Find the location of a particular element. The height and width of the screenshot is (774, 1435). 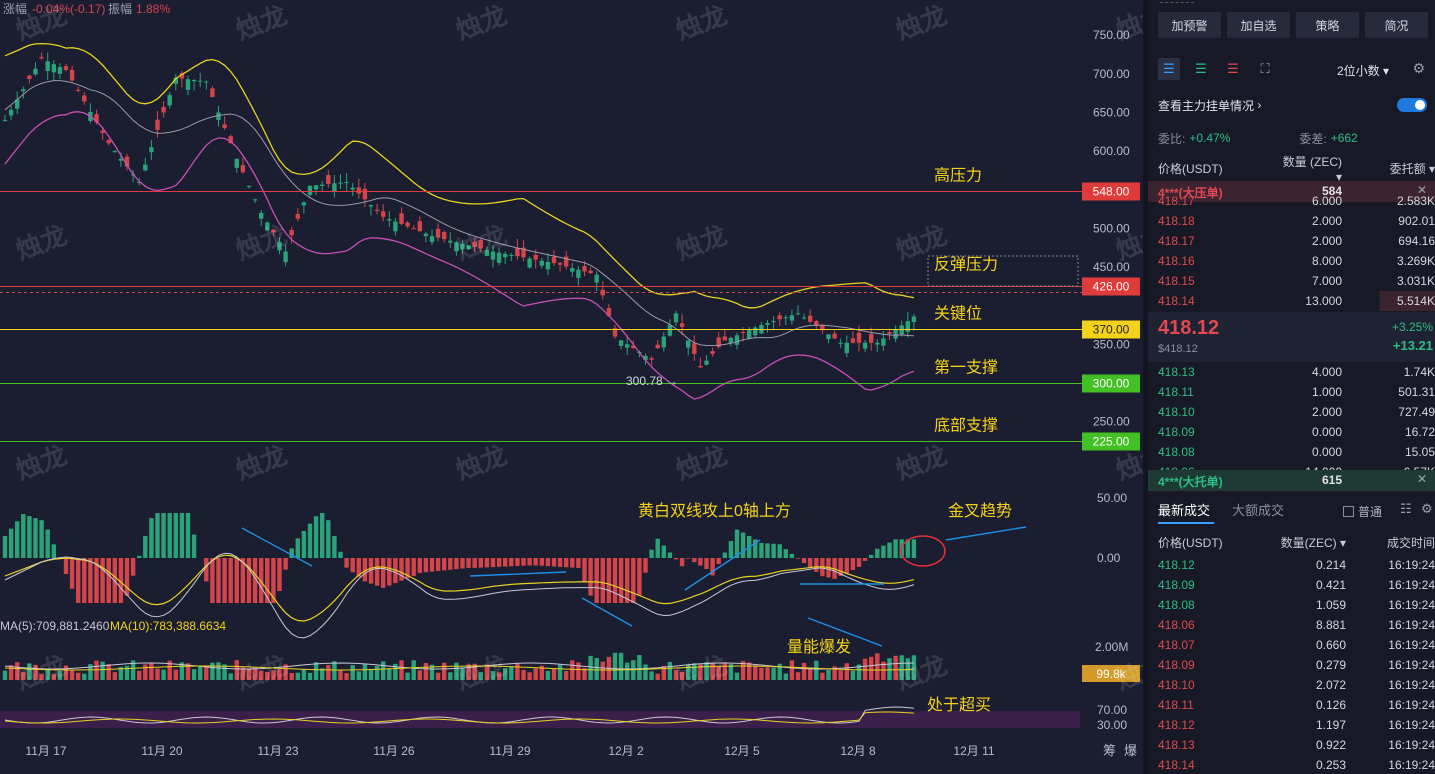

add-watchlist-button: 加自选 is located at coordinates (1258, 25).